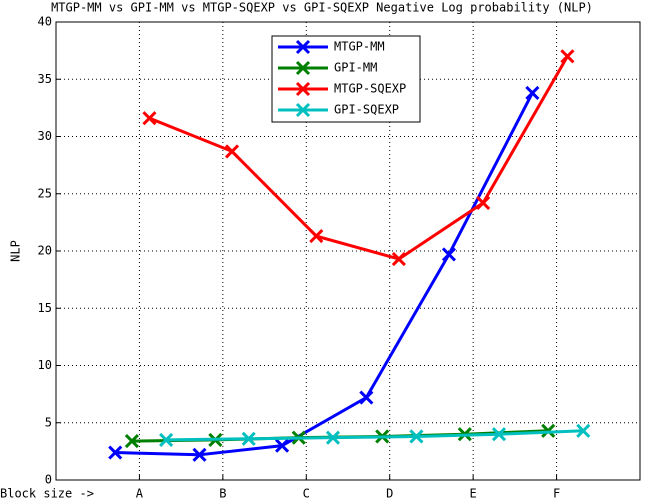 This screenshot has height=501, width=648. I want to click on legend-label: GPI-MM, so click(355, 68).